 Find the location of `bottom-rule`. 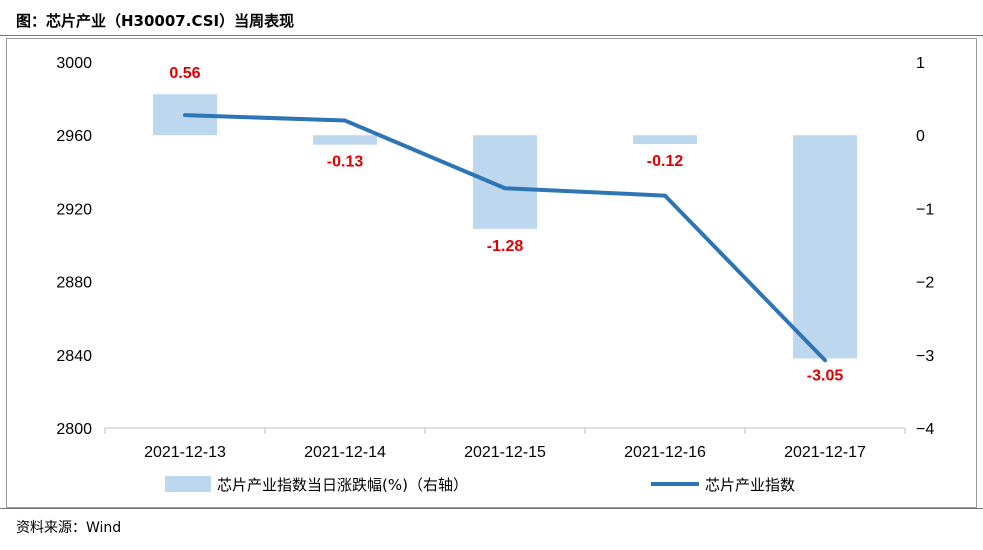

bottom-rule is located at coordinates (491, 508).